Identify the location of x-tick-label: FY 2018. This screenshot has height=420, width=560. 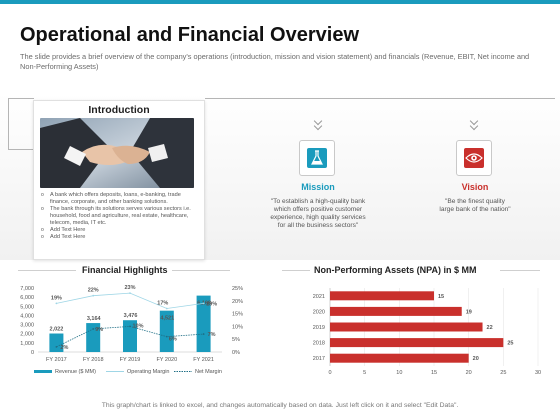
(93, 360).